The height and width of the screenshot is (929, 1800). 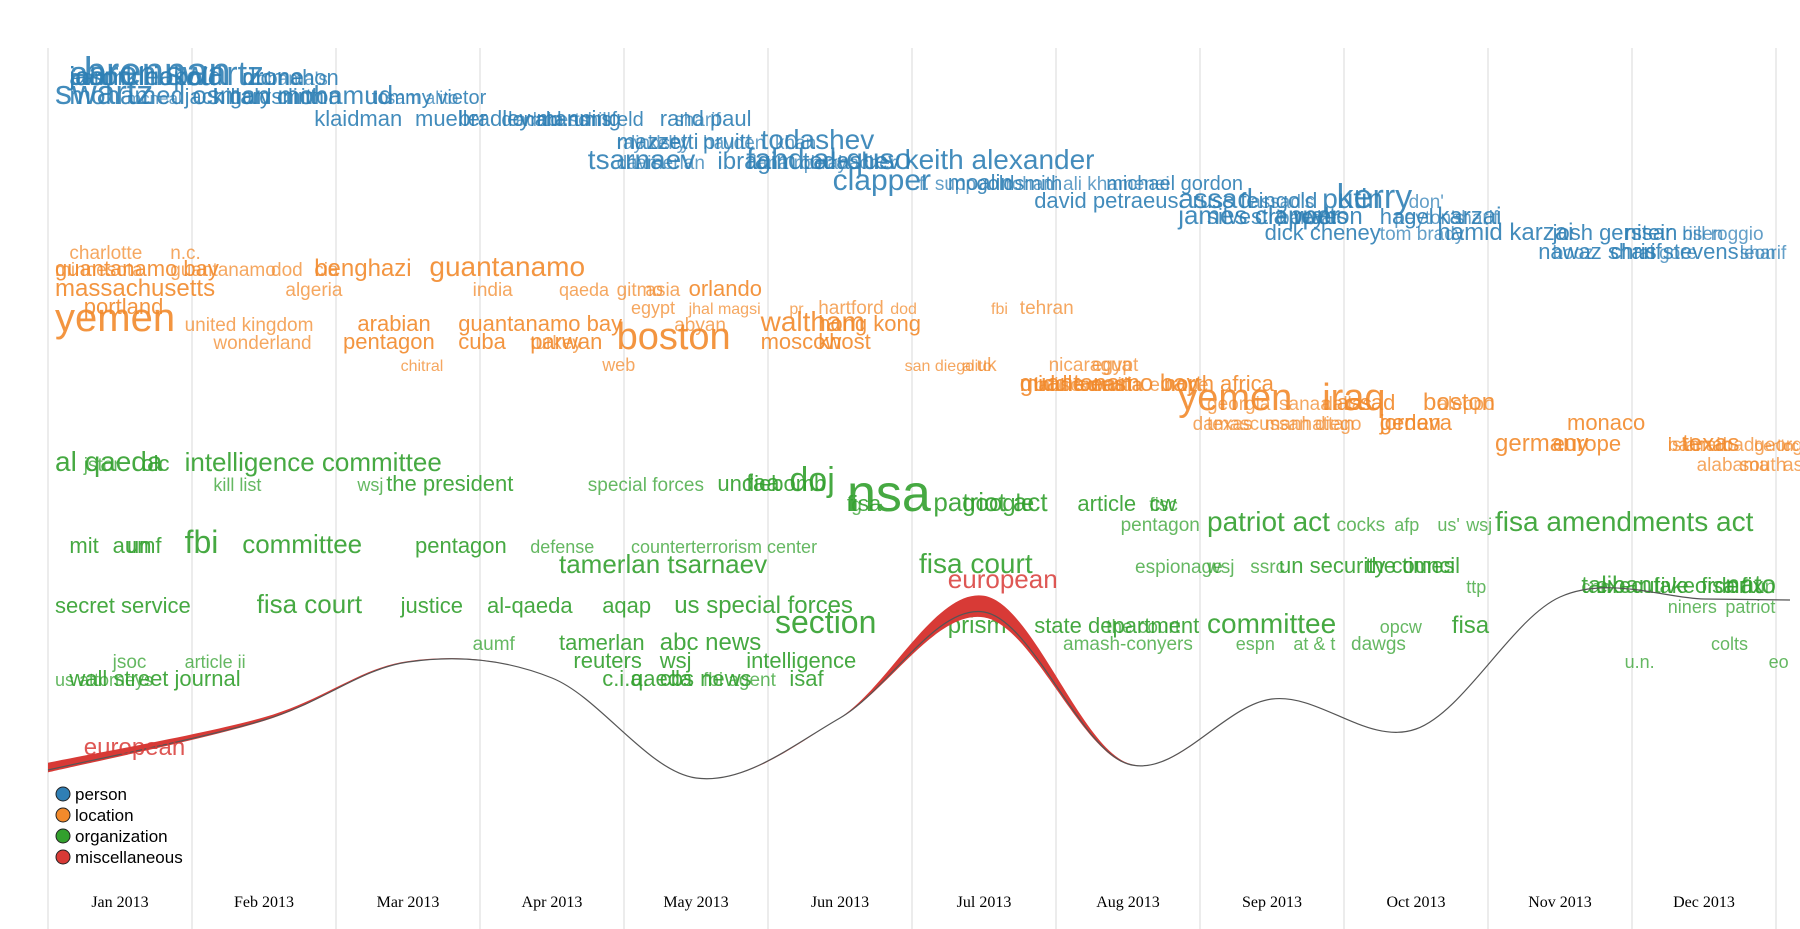 I want to click on entity-label: intelligence, so click(x=801, y=660).